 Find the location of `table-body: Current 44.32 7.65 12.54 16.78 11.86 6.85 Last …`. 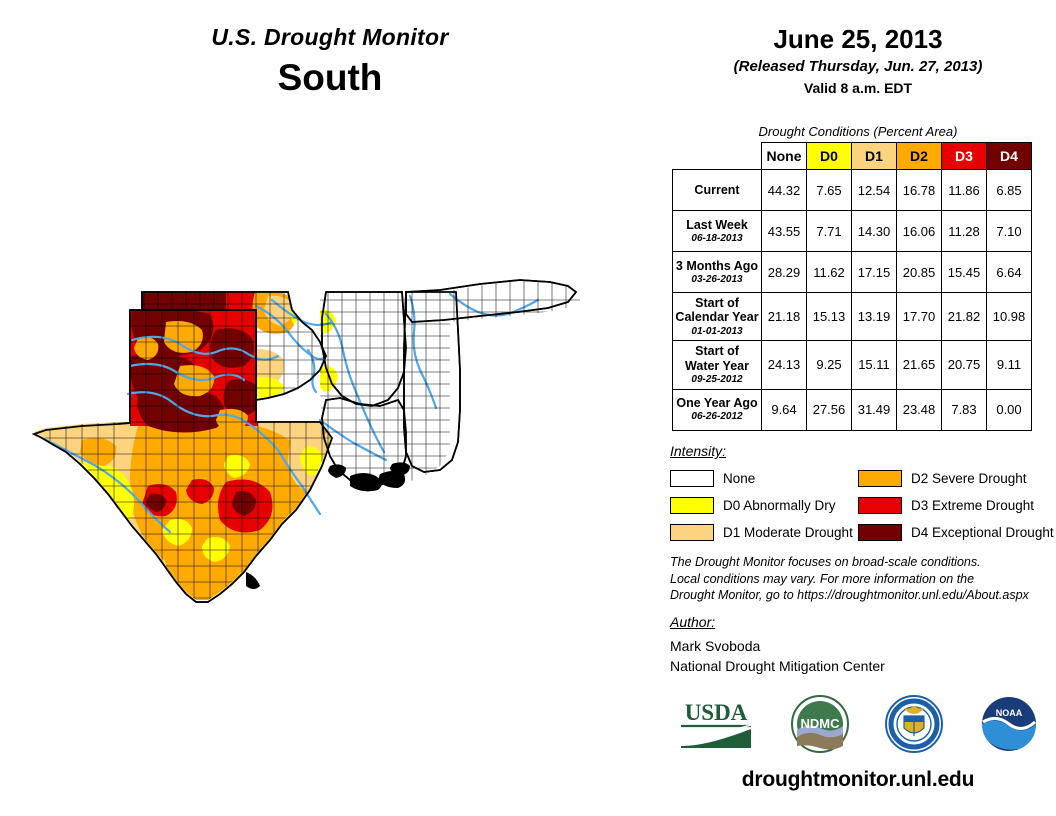

table-body: Current 44.32 7.65 12.54 16.78 11.86 6.85 Last … is located at coordinates (852, 300).